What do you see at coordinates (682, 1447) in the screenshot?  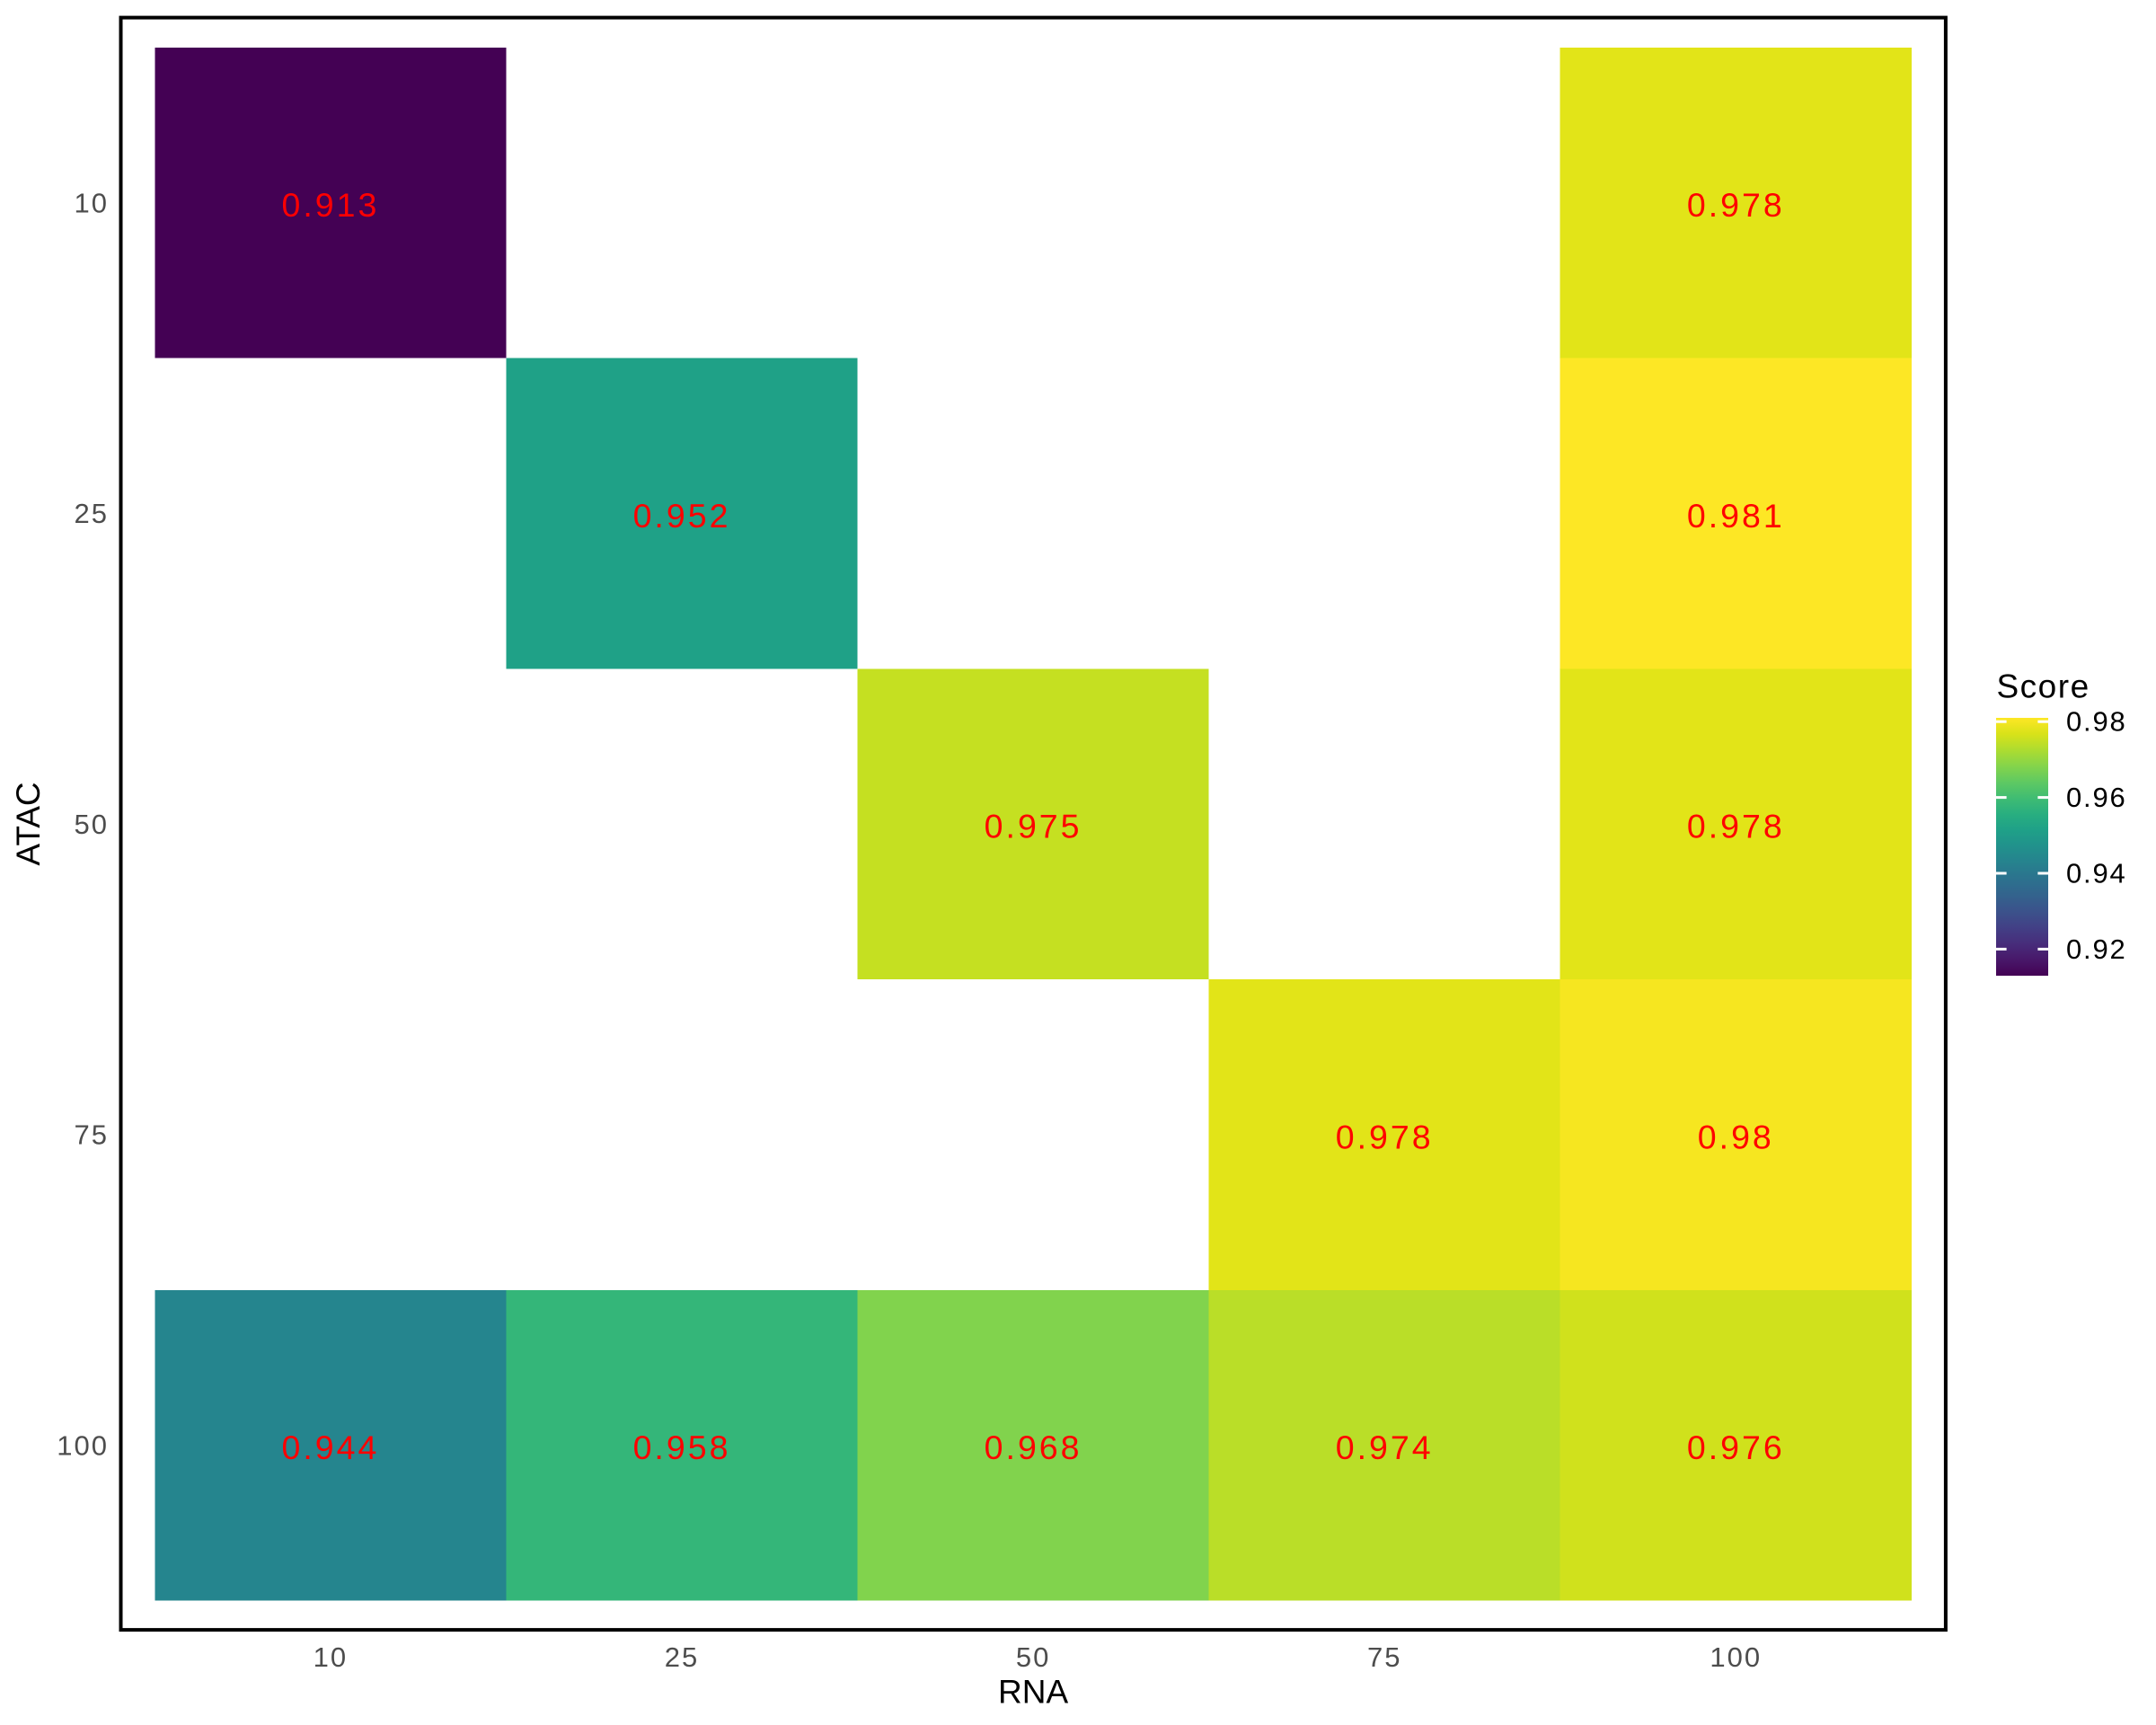 I see `svg-text: 0.958` at bounding box center [682, 1447].